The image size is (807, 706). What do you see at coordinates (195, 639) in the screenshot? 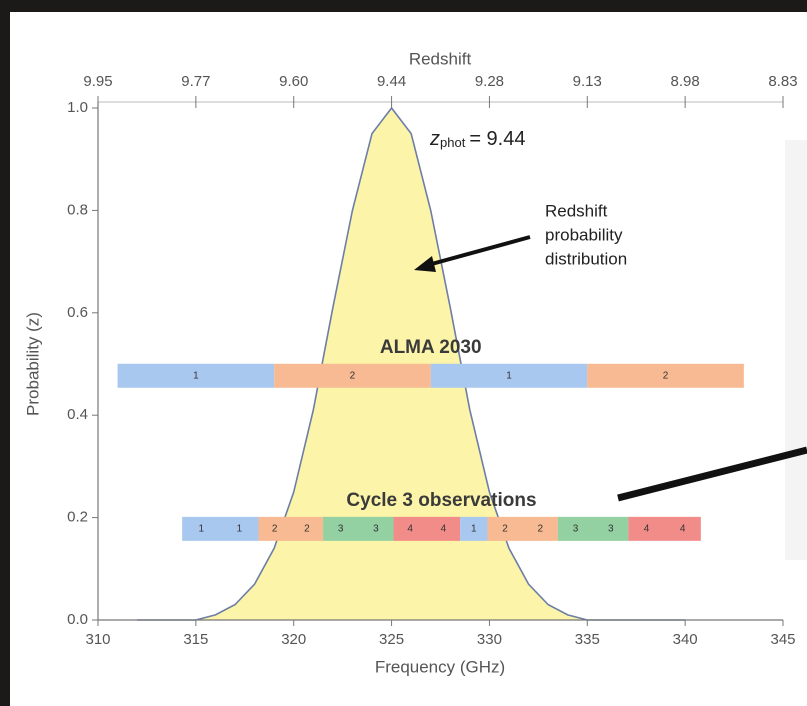
I see `x-tick-label: 315` at bounding box center [195, 639].